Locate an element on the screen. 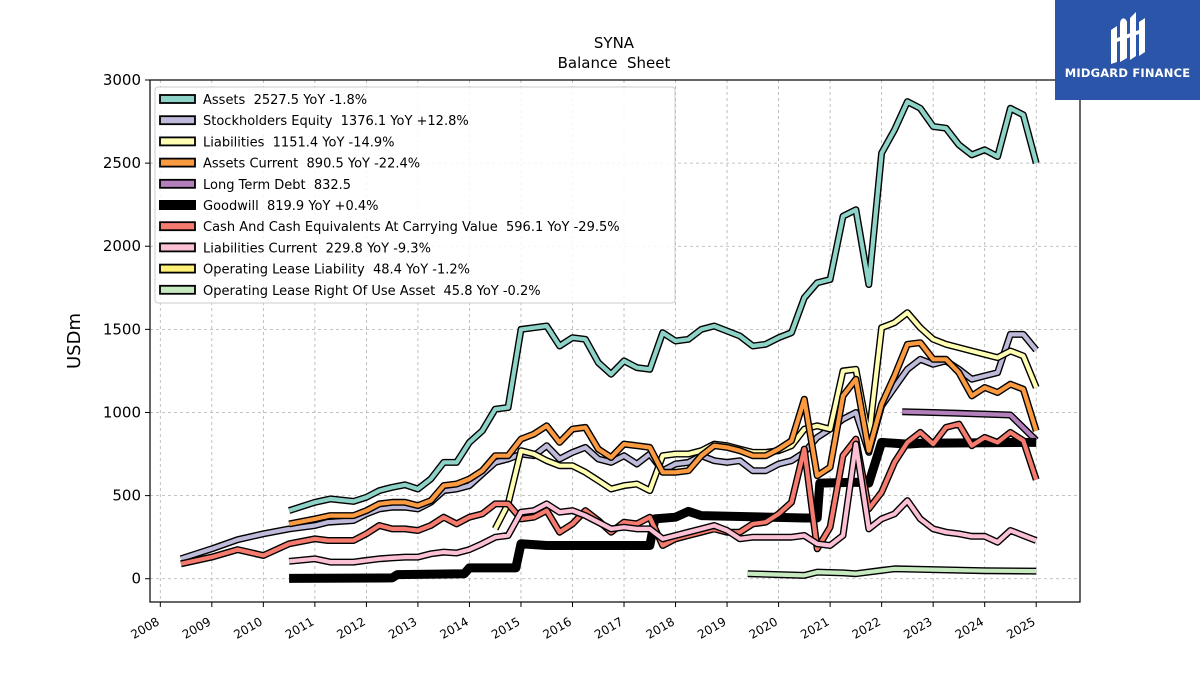 The height and width of the screenshot is (675, 1200). legend-entry: Stockholders Equity 1376.1 YoY +12.8% is located at coordinates (314, 121).